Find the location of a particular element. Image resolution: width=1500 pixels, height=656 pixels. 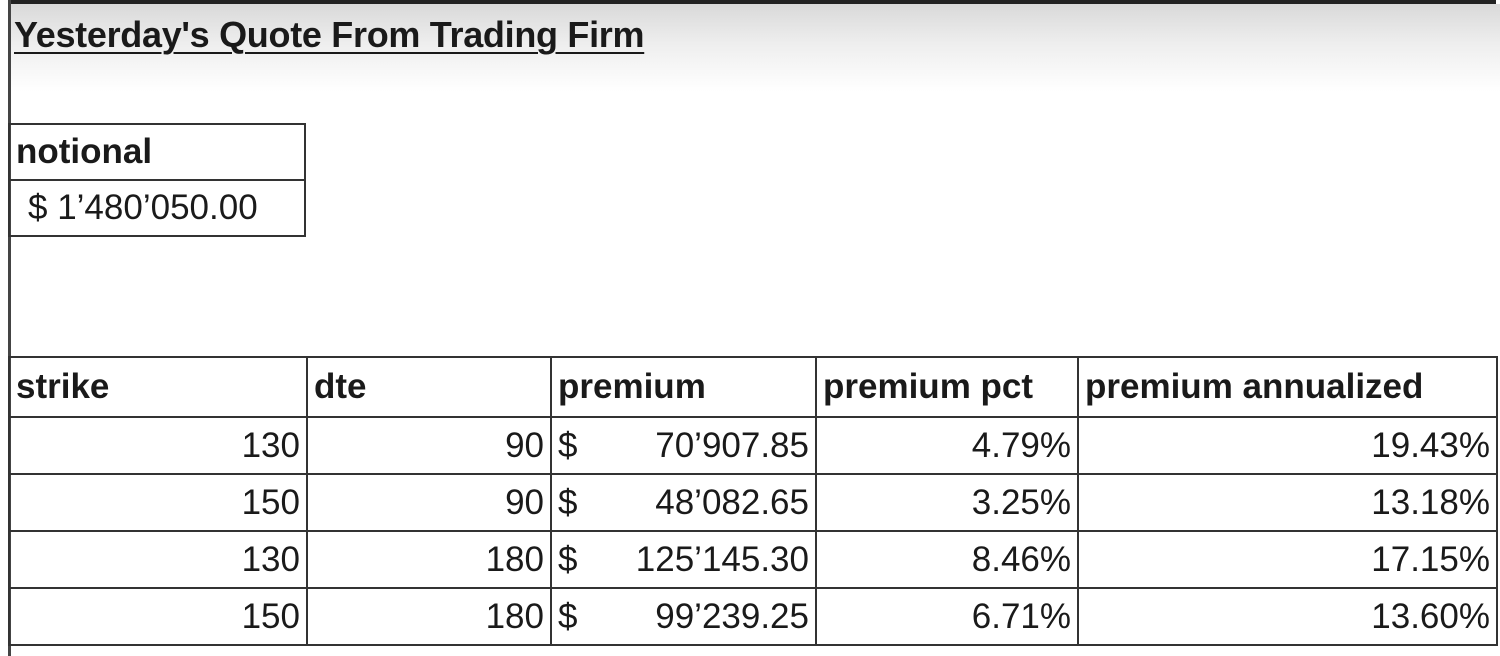

cell-premium-annualized: 13.18% is located at coordinates (1287, 502).